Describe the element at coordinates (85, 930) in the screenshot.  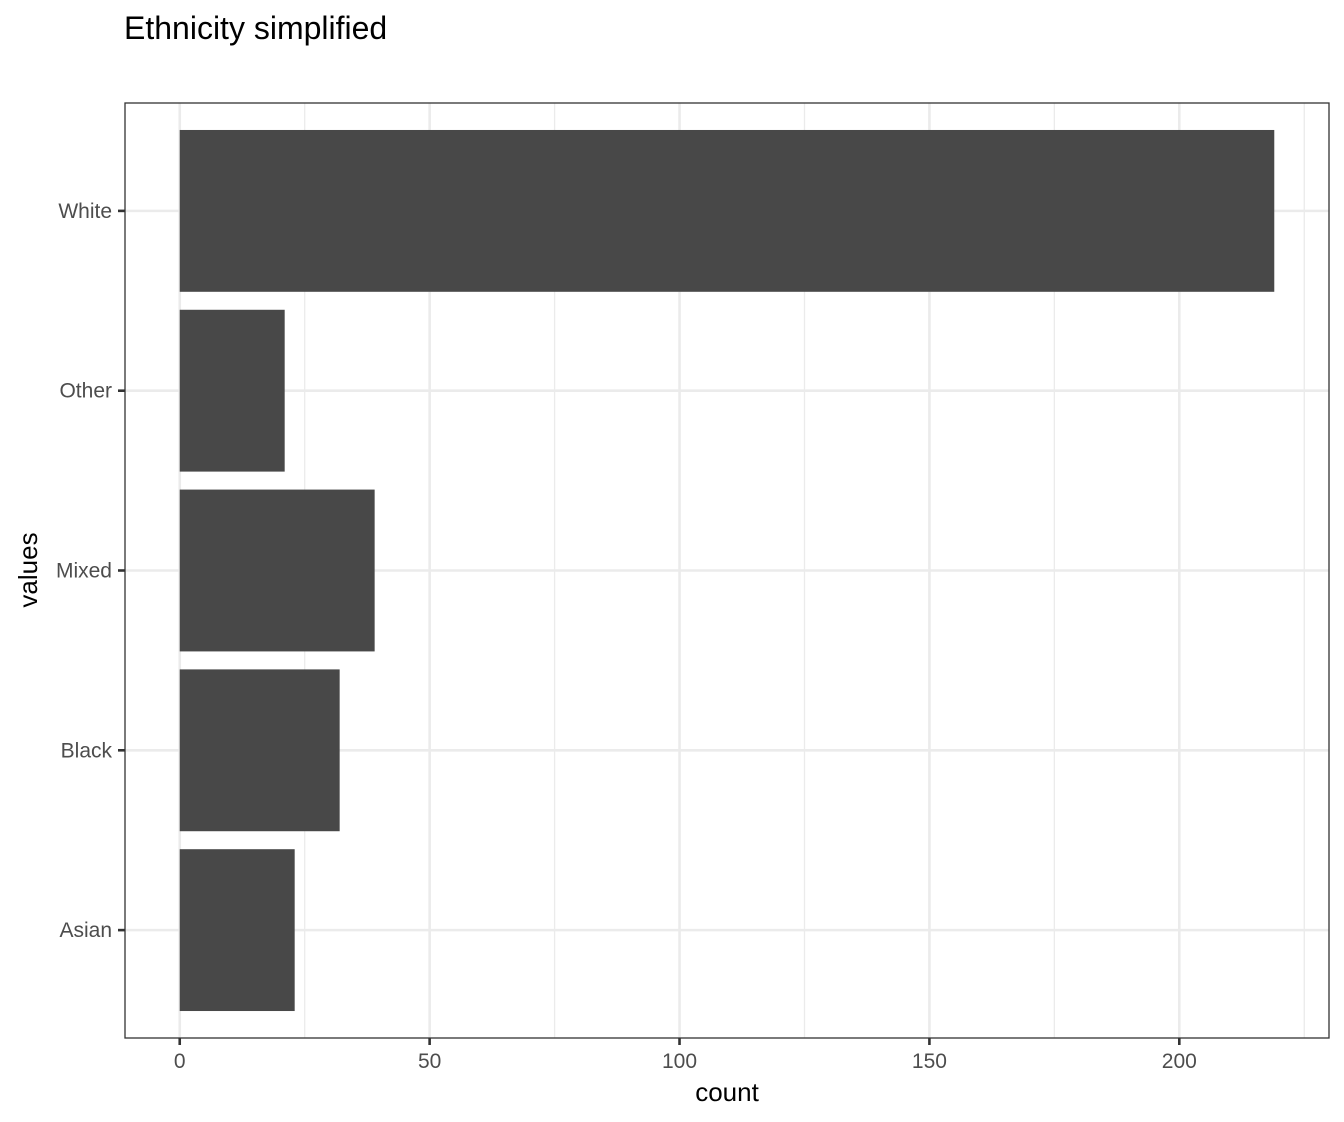
I see `y-tick-label: Asian` at that location.